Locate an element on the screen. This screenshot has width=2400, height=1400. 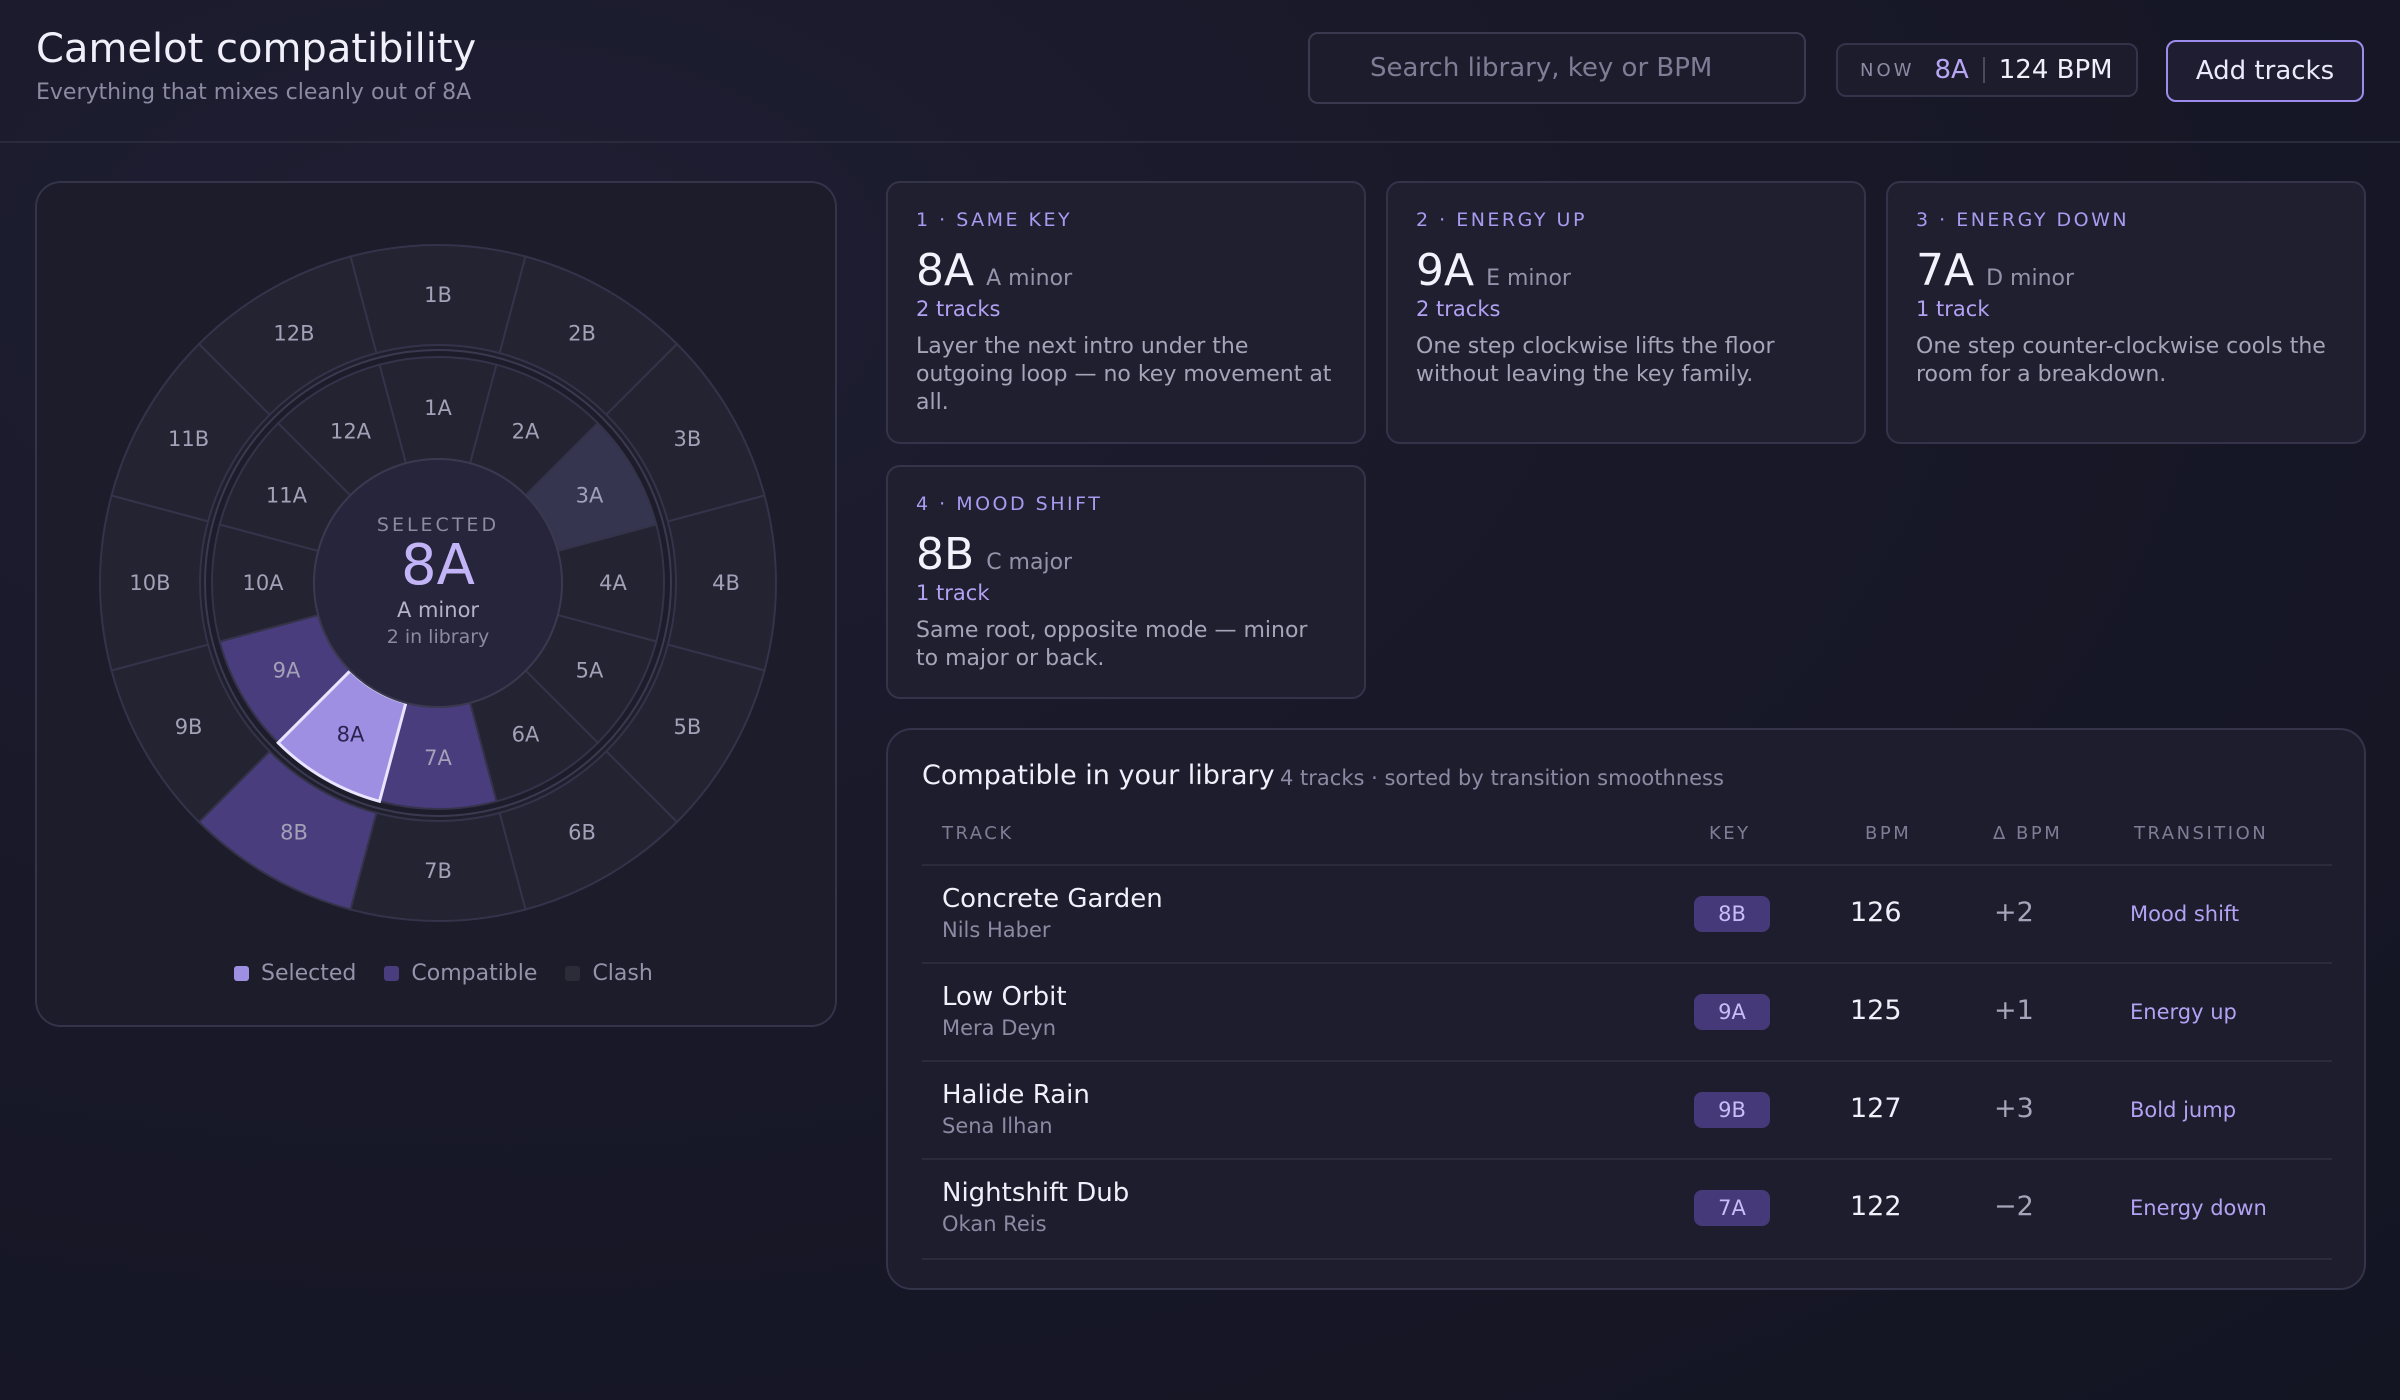
wheel-legend: Selected Compatible Clash is located at coordinates (457, 973).